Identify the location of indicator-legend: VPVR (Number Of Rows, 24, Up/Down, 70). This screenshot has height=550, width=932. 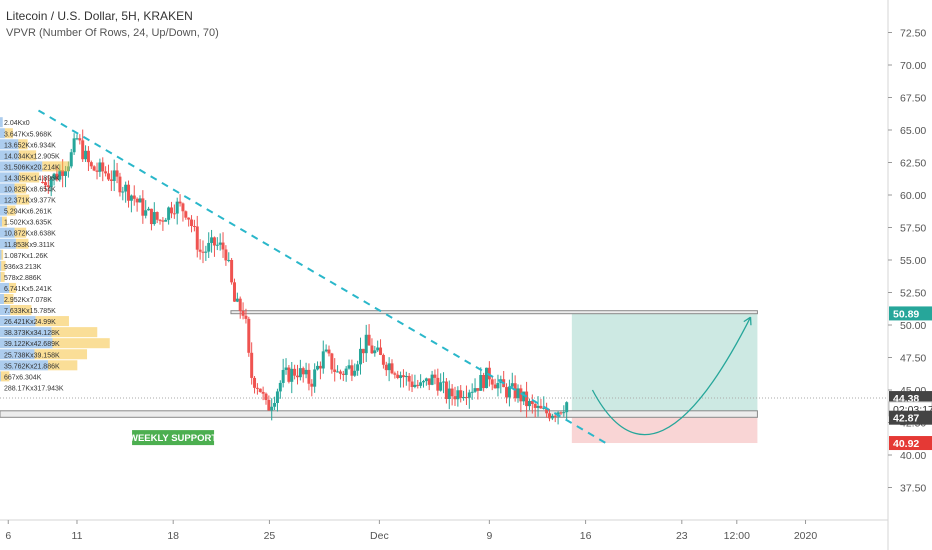
(112, 33).